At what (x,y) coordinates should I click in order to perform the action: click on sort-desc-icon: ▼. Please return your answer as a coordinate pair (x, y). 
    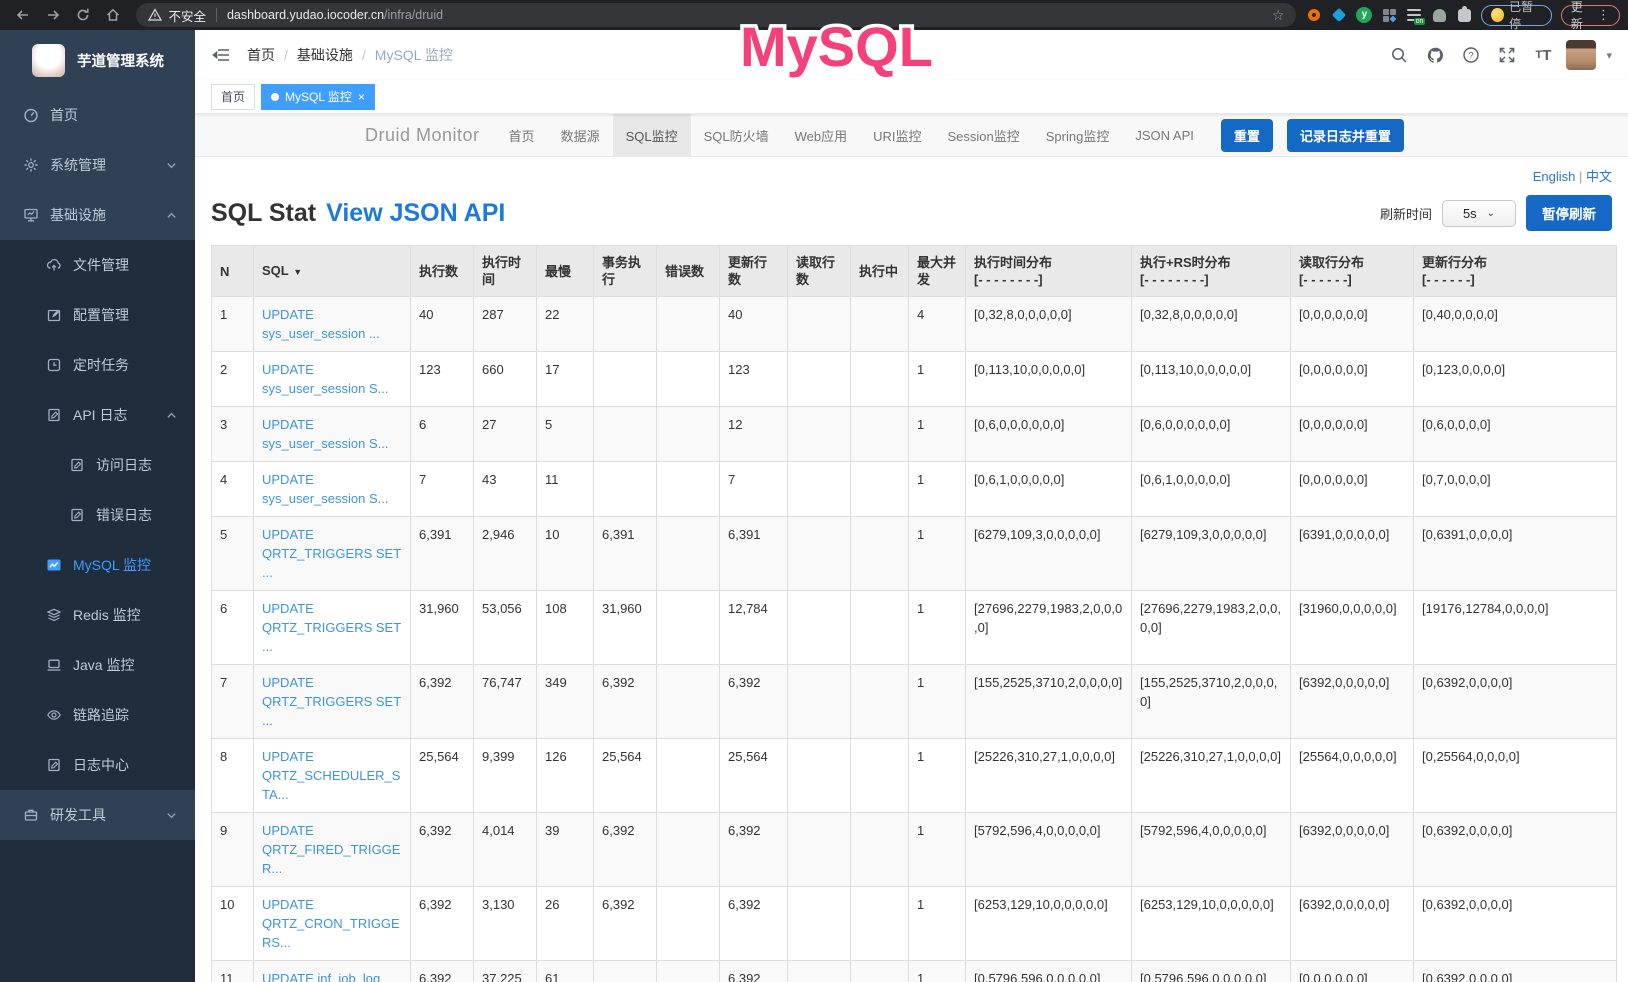
    Looking at the image, I should click on (296, 271).